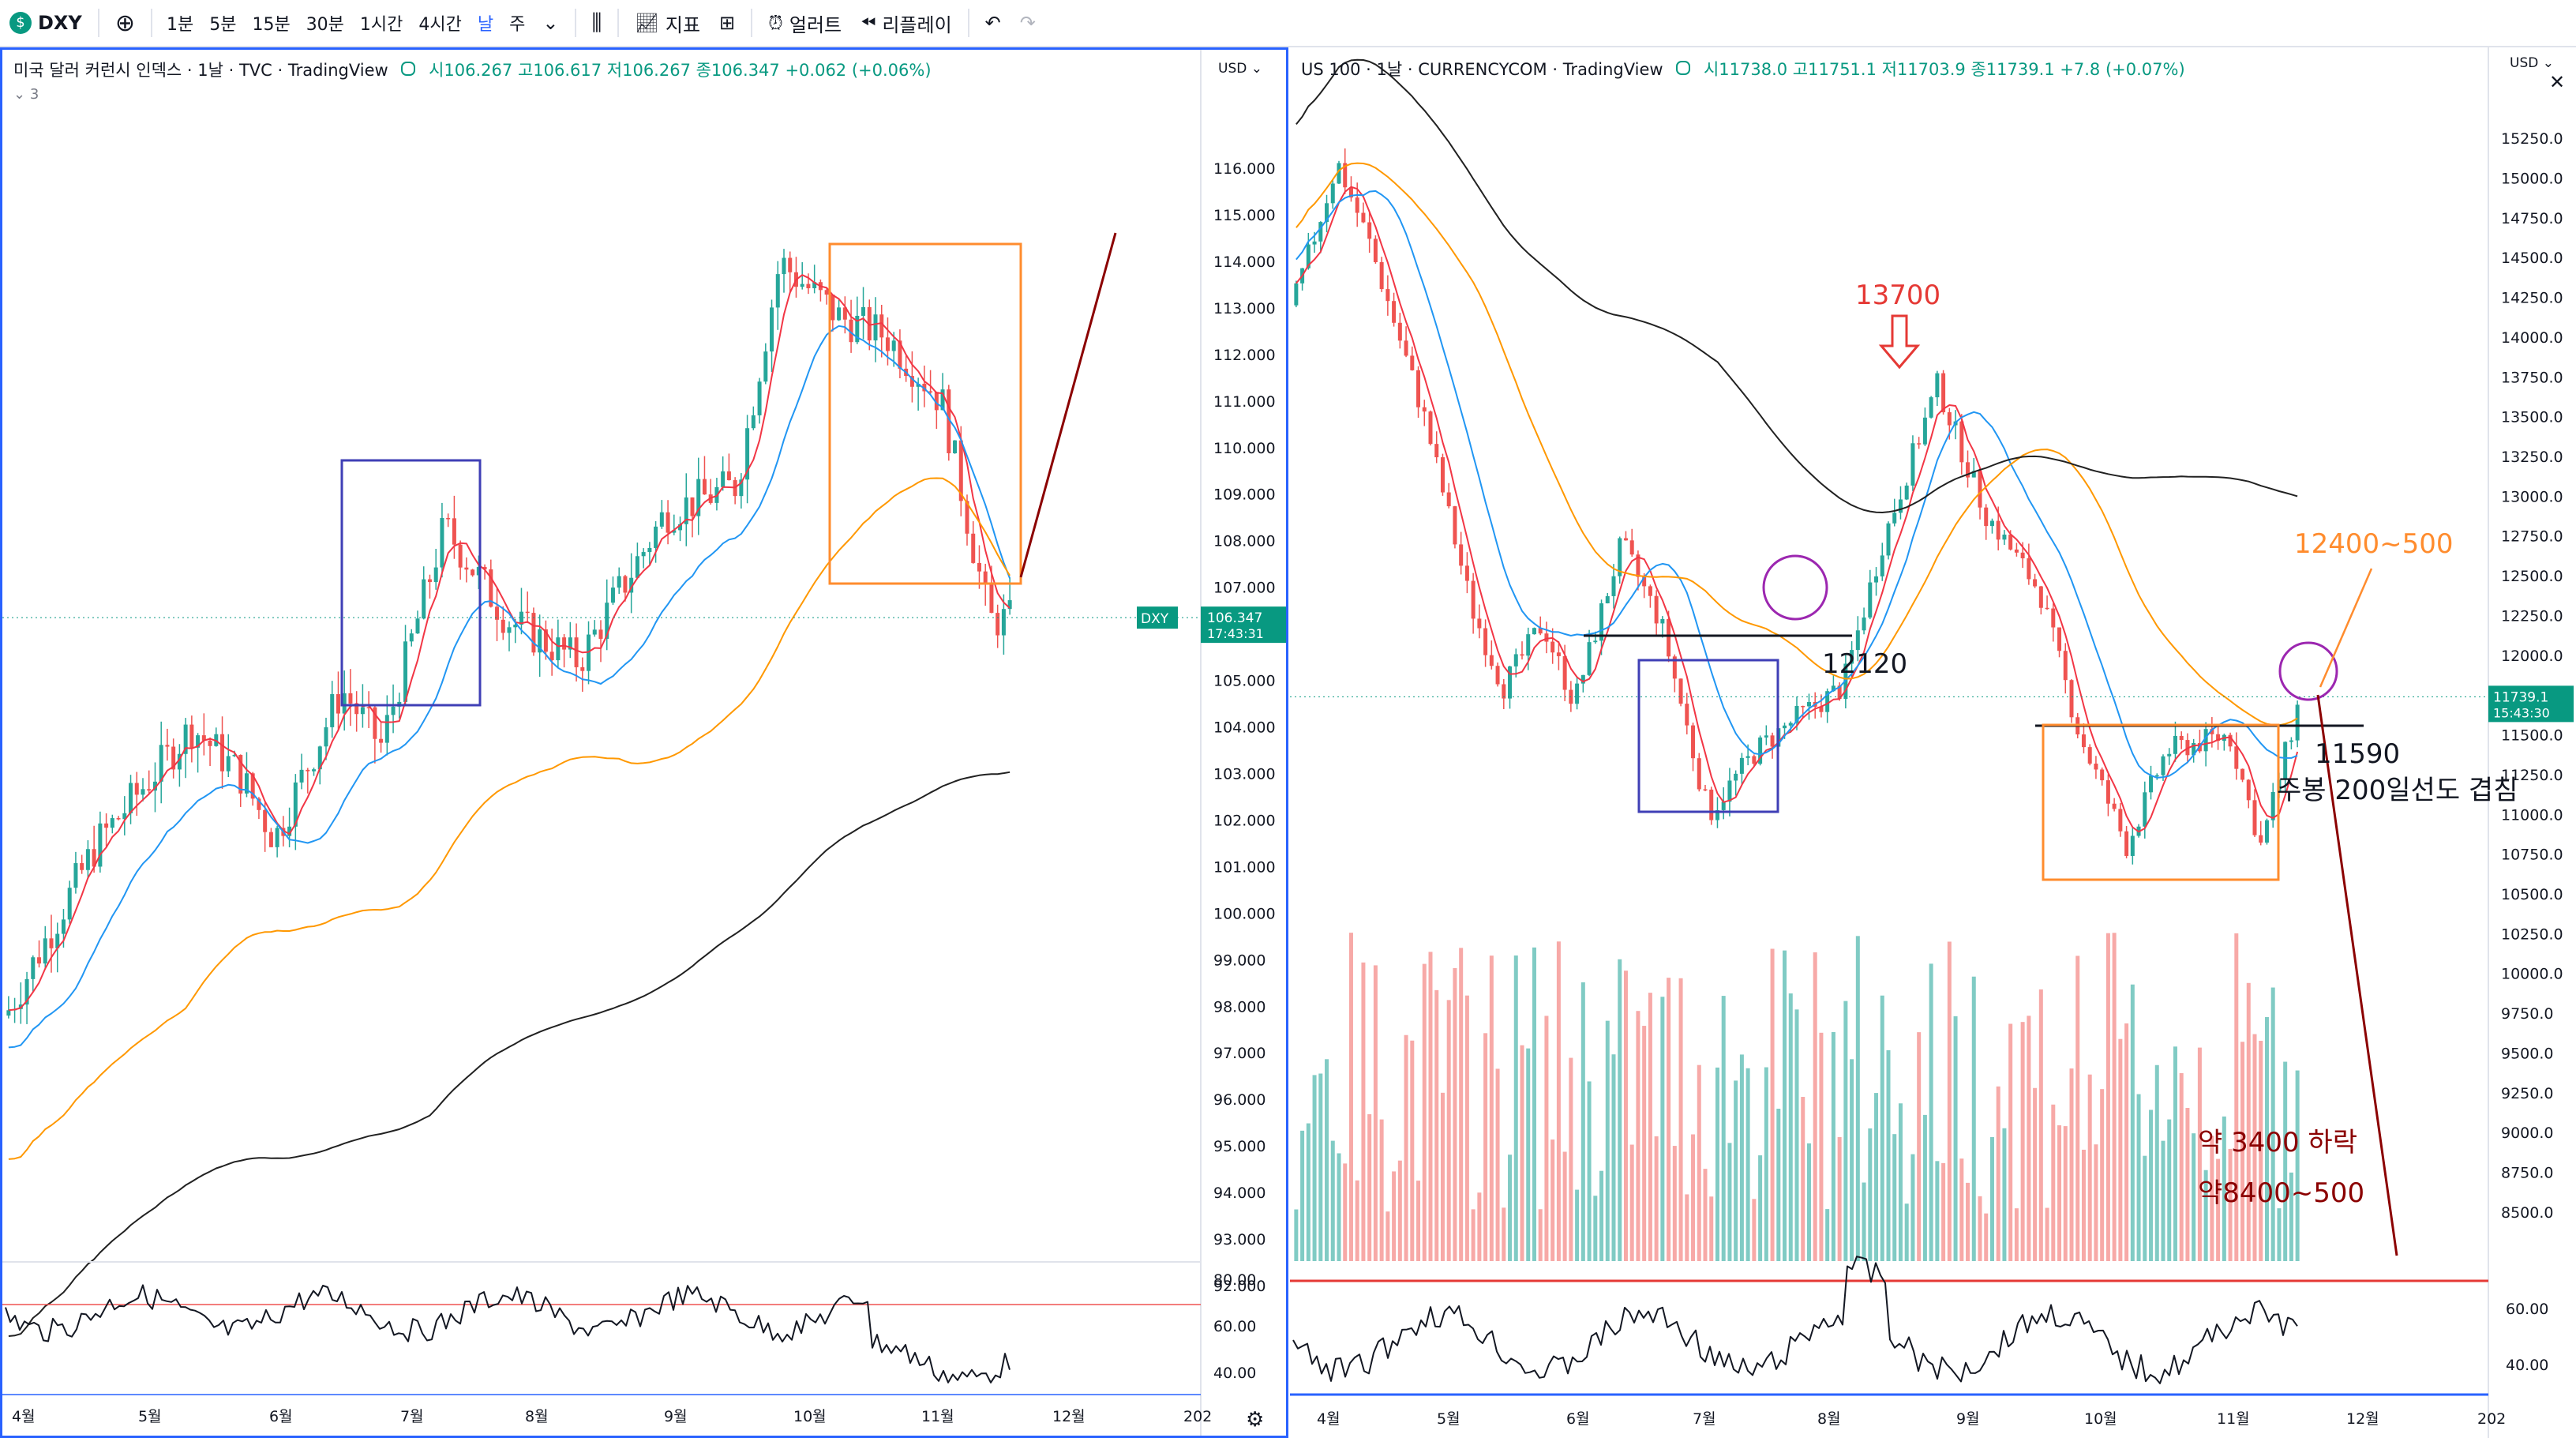 This screenshot has height=1438, width=2576. What do you see at coordinates (810, 1416) in the screenshot?
I see `dxy-x-tick: 10월` at bounding box center [810, 1416].